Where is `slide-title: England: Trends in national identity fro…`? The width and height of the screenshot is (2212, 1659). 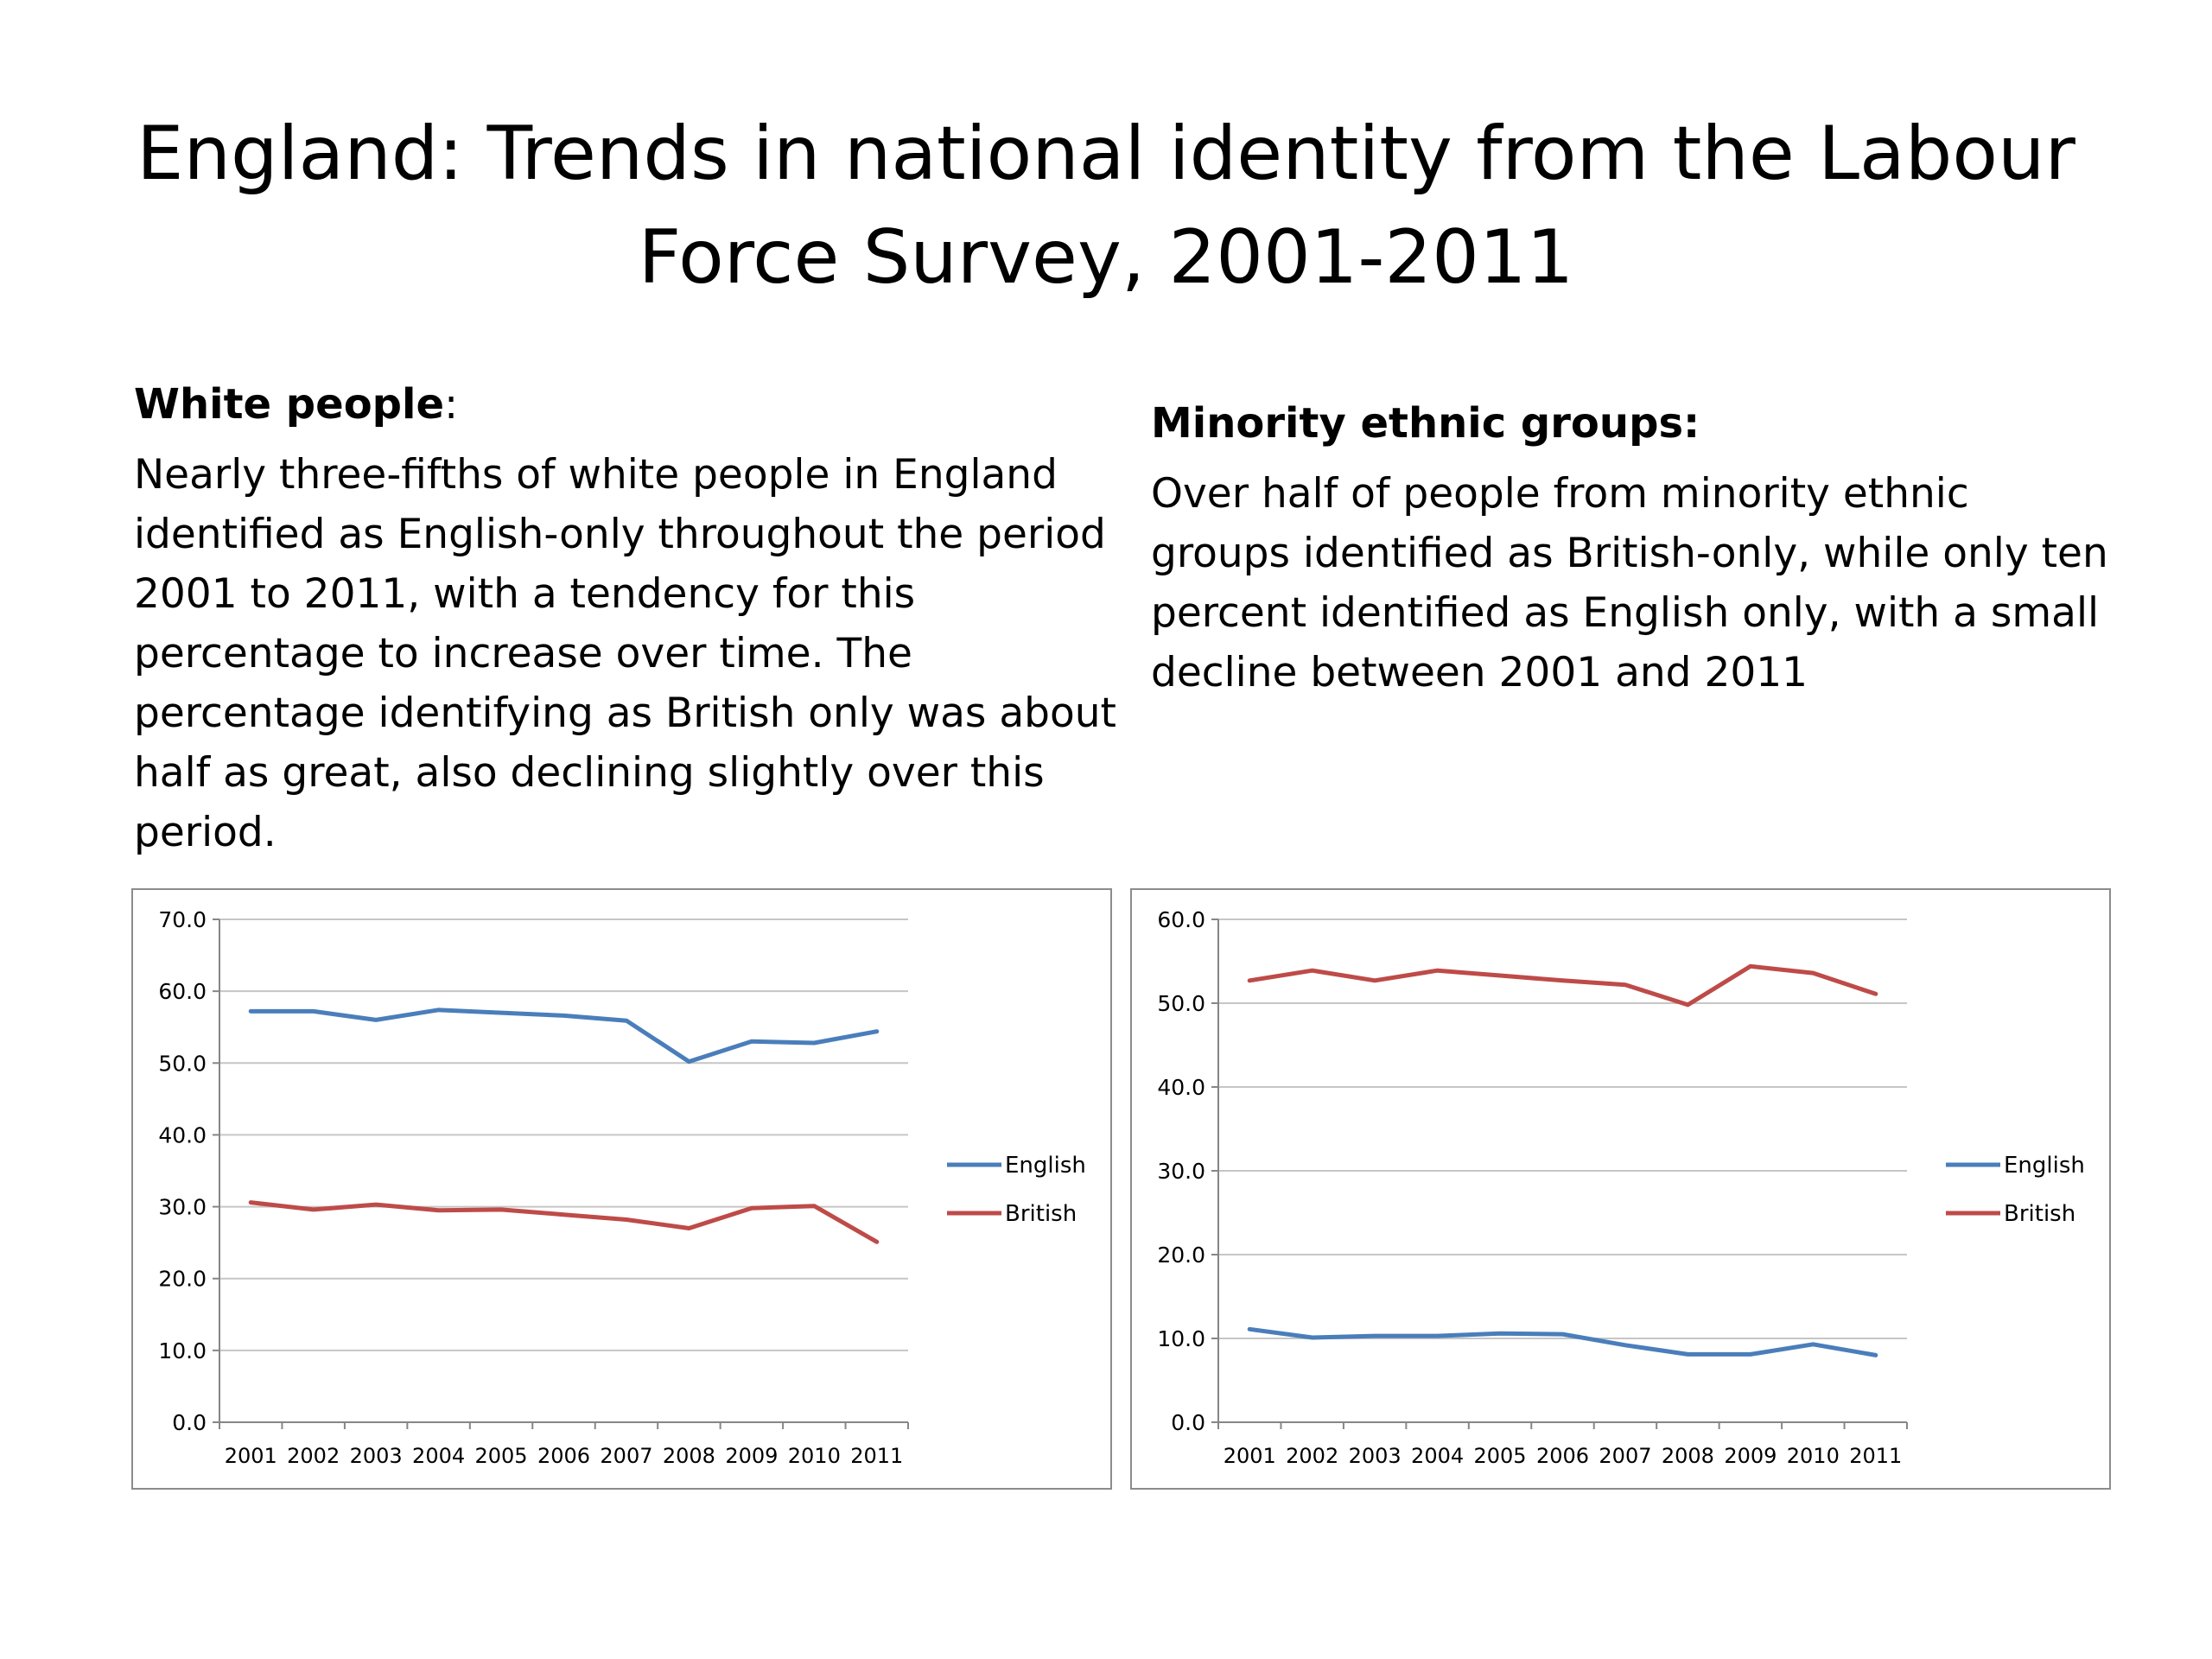 slide-title: England: Trends in national identity fro… is located at coordinates (1106, 206).